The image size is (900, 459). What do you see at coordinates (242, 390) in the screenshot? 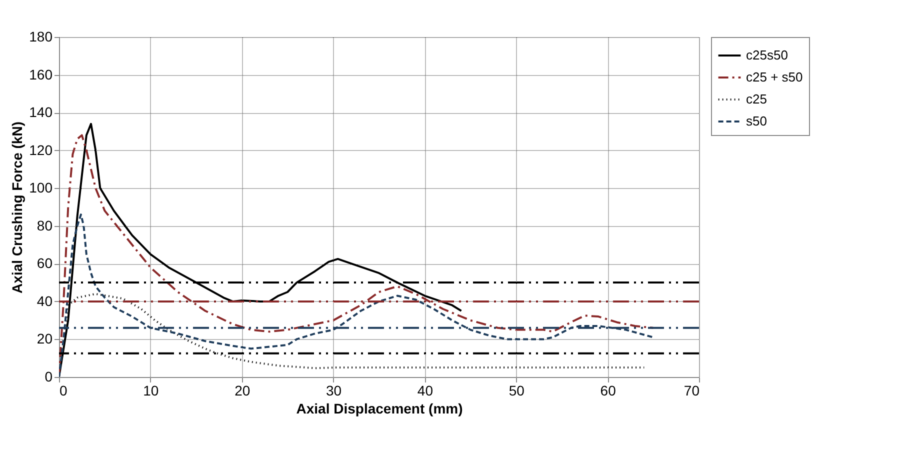
I see `x-tick-label: 20` at bounding box center [242, 390].